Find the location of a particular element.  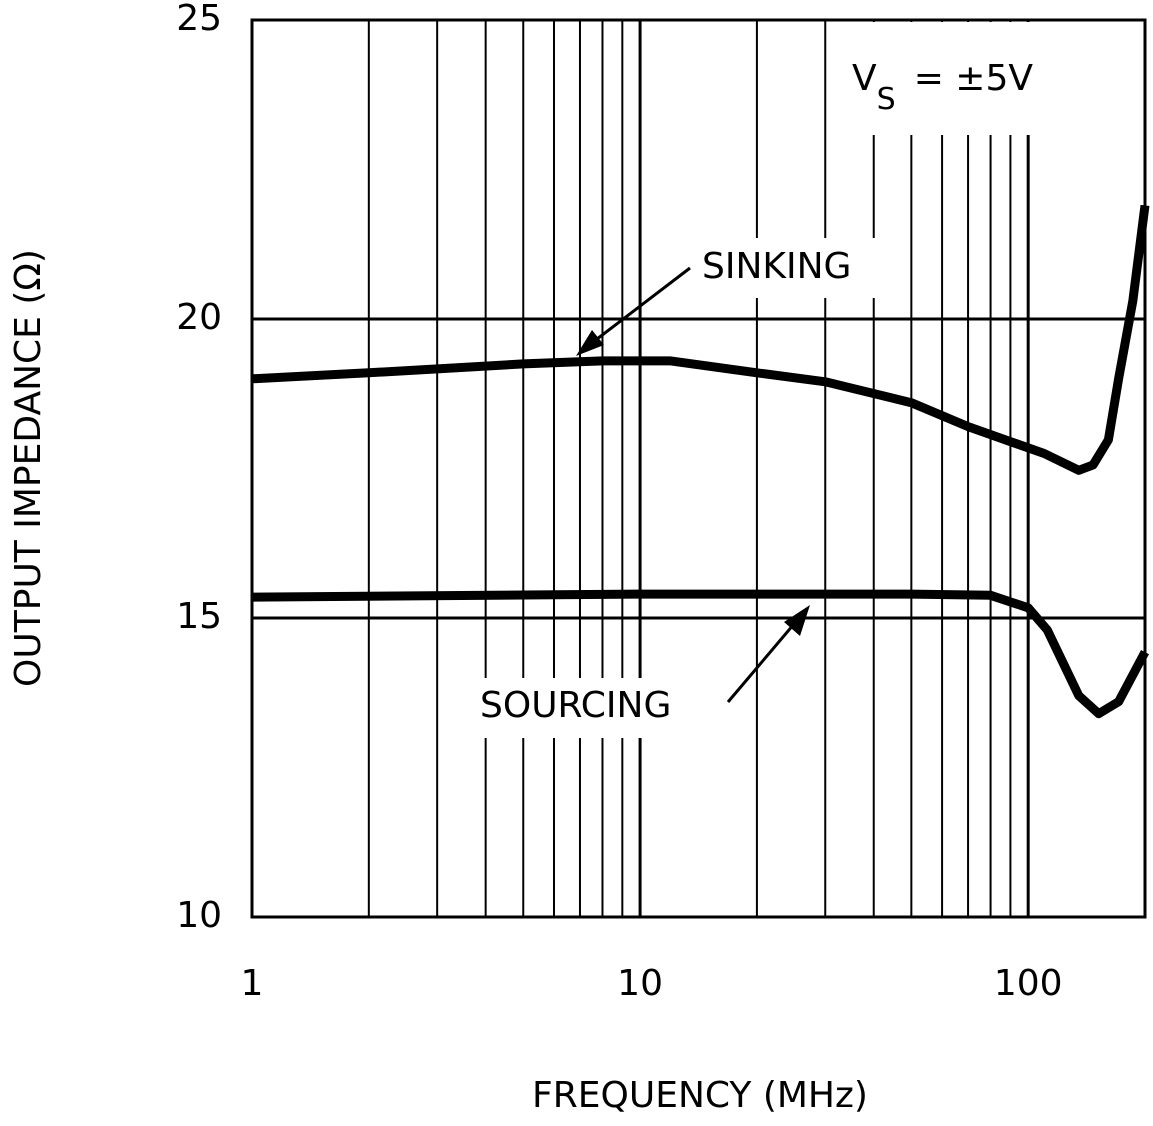

series-line is located at coordinates (700, 654).